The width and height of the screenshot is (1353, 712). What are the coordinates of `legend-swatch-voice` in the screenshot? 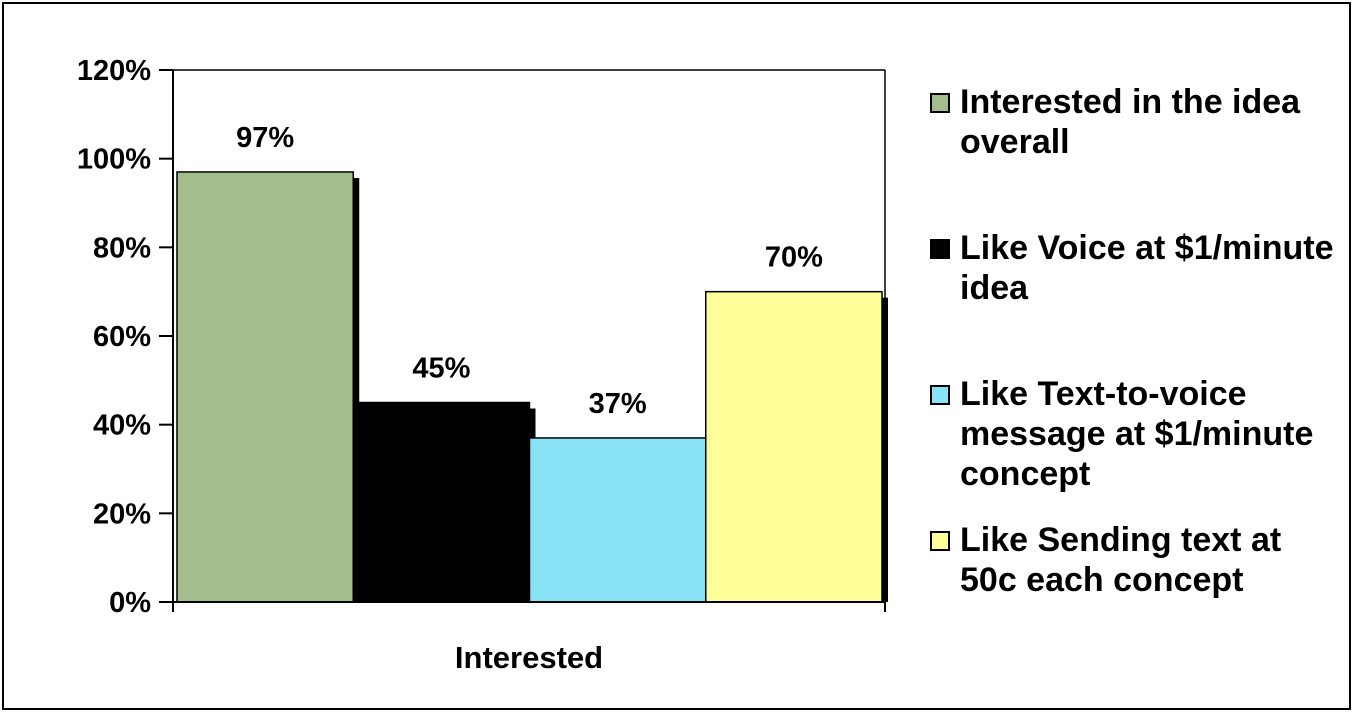 It's located at (940, 249).